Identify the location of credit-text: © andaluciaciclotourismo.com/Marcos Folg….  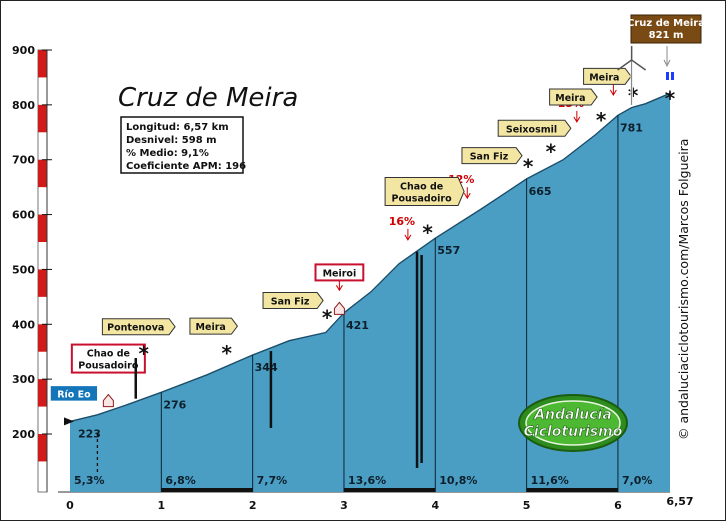
(683, 289).